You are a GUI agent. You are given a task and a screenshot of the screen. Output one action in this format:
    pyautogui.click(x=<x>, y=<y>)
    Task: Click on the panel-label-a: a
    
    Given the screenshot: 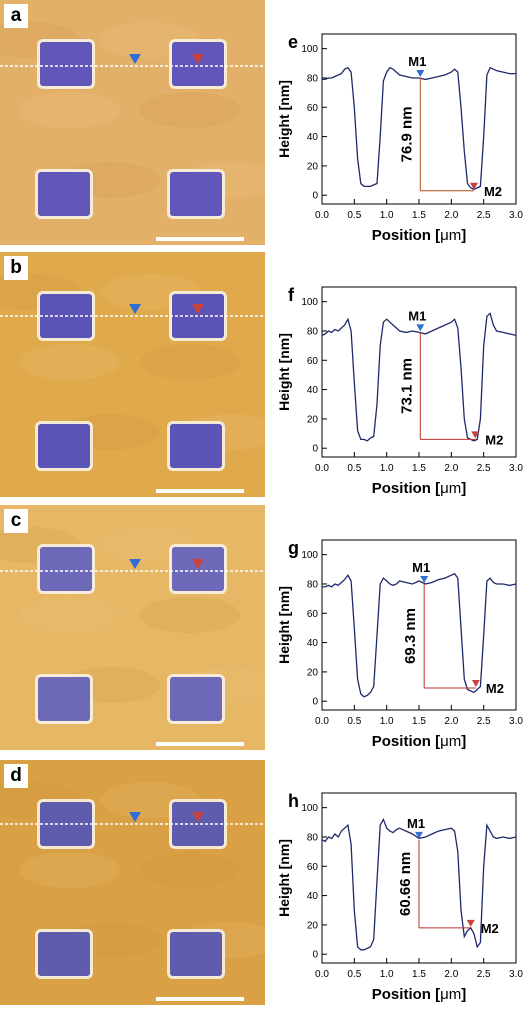 What is the action you would take?
    pyautogui.click(x=16, y=16)
    